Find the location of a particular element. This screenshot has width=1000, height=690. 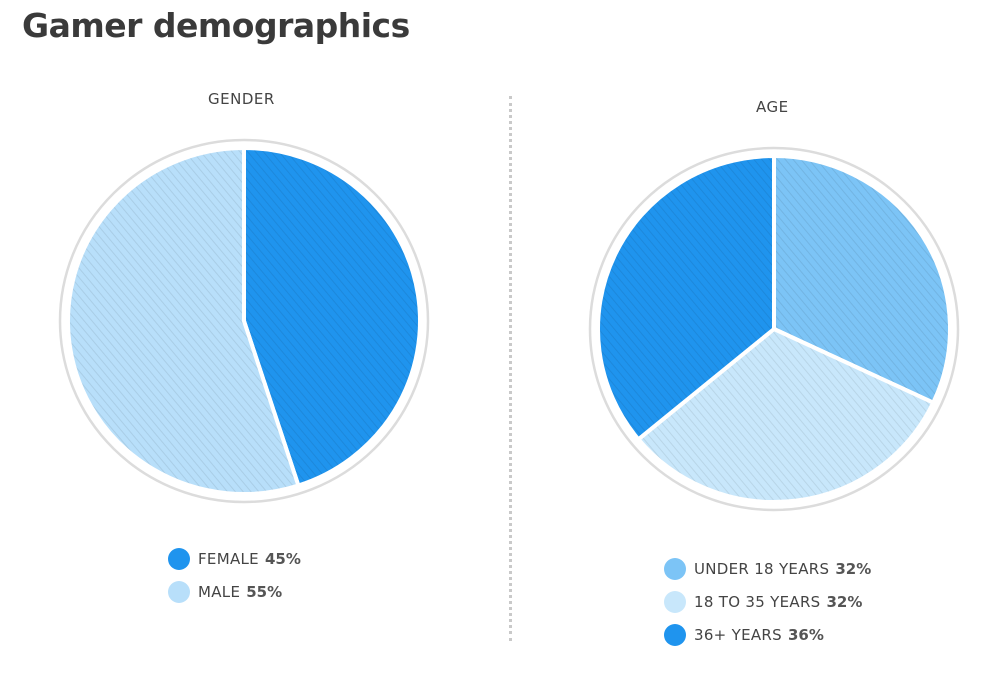

pie-slice-under-18-years is located at coordinates (862, 279).